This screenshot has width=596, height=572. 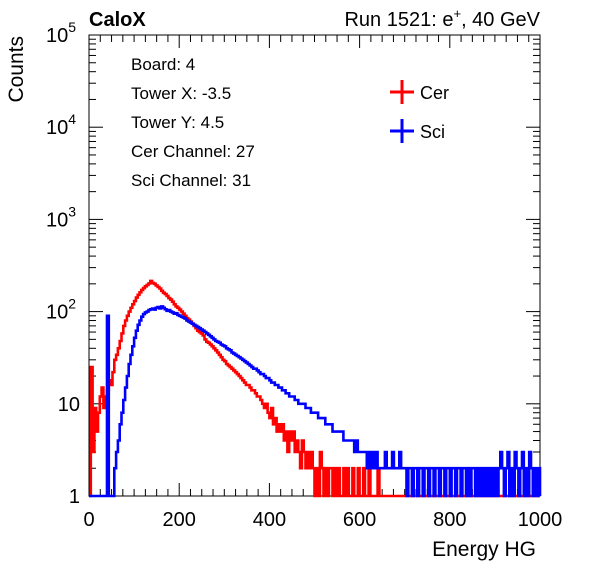 What do you see at coordinates (74, 497) in the screenshot?
I see `y-tick-label: 1` at bounding box center [74, 497].